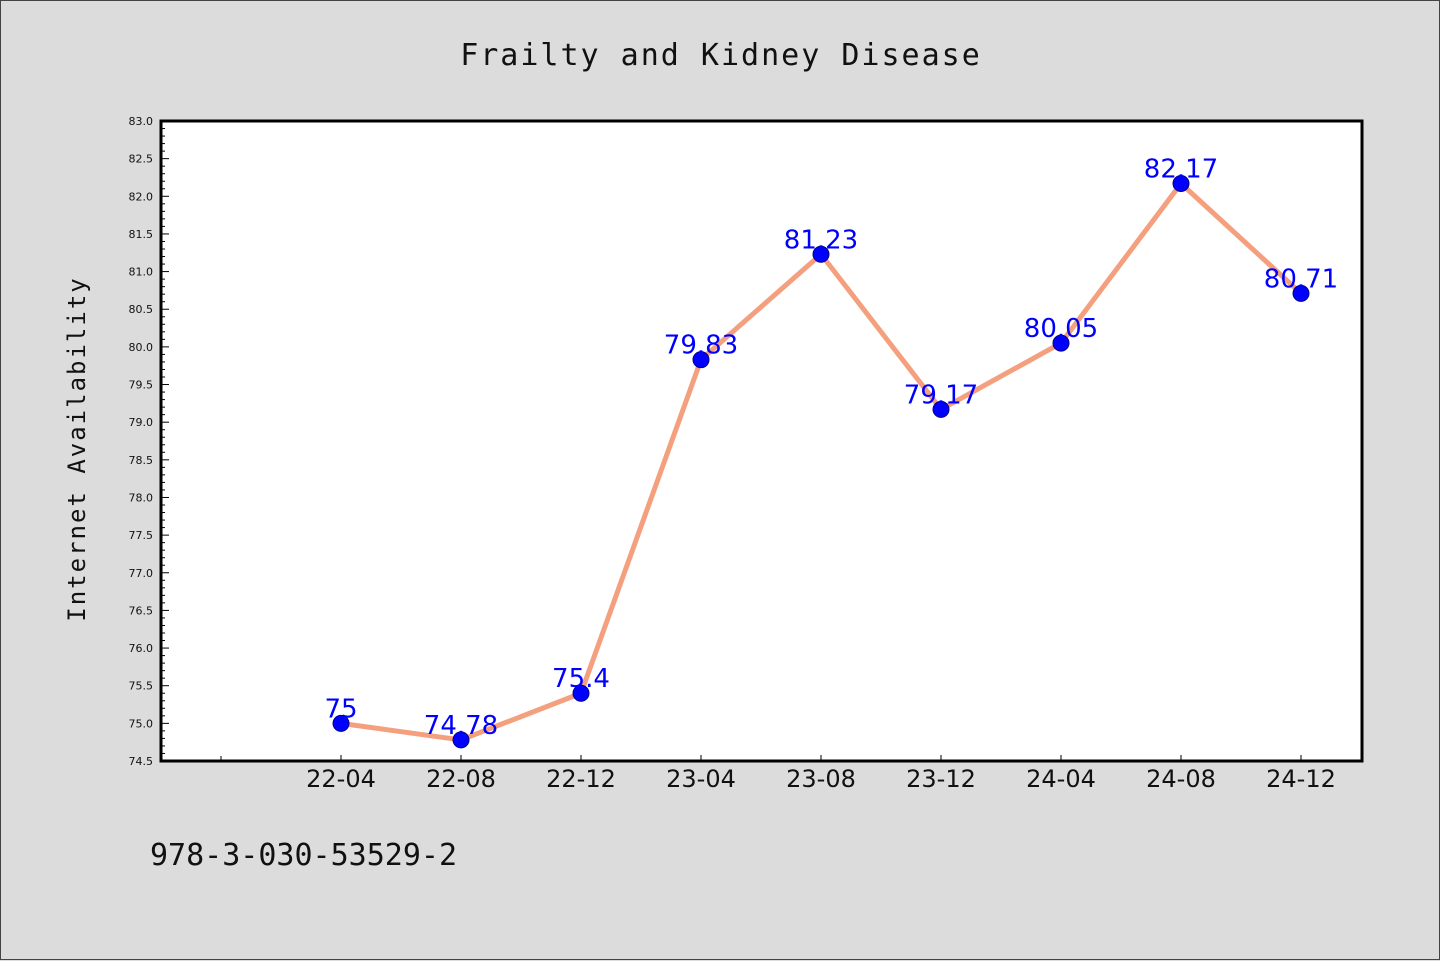  I want to click on y-axis-label: Internet Availability, so click(77, 448).